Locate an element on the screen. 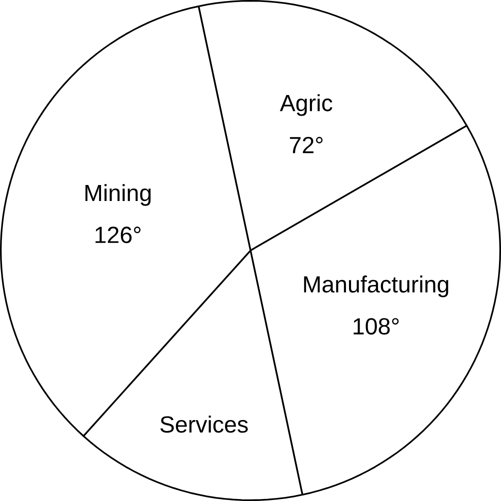  data-label: 108° is located at coordinates (376, 326).